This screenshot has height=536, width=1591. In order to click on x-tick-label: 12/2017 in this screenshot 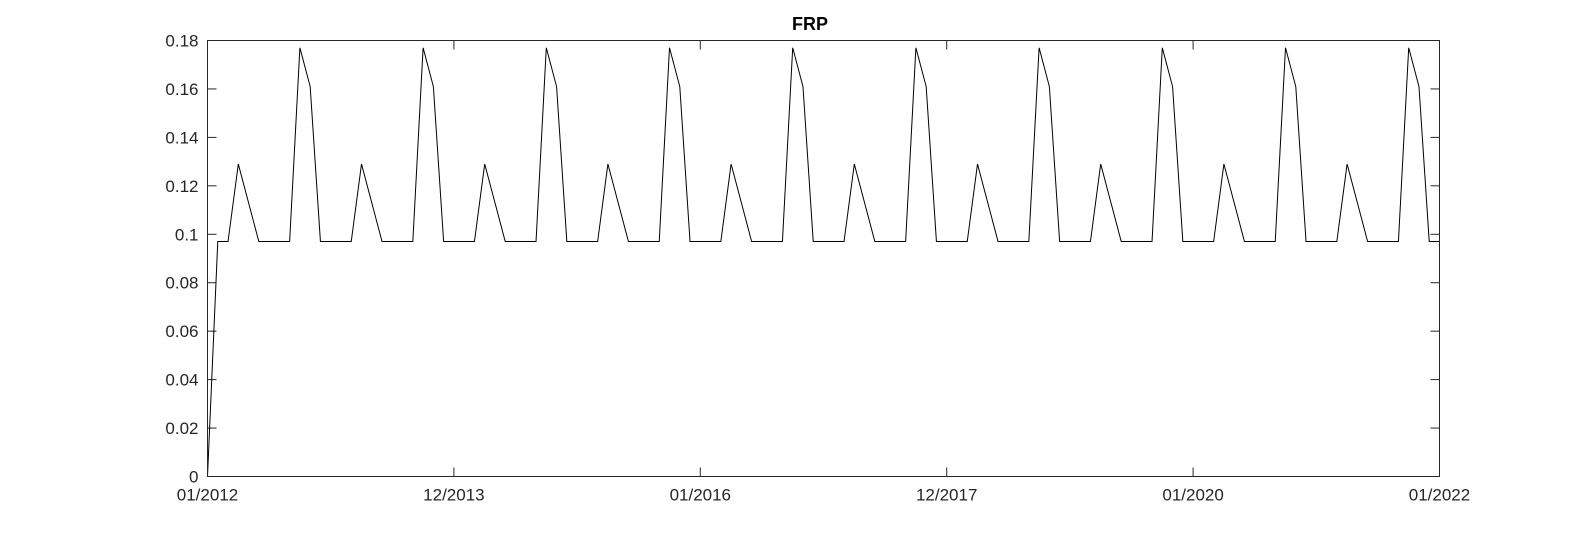, I will do `click(946, 495)`.